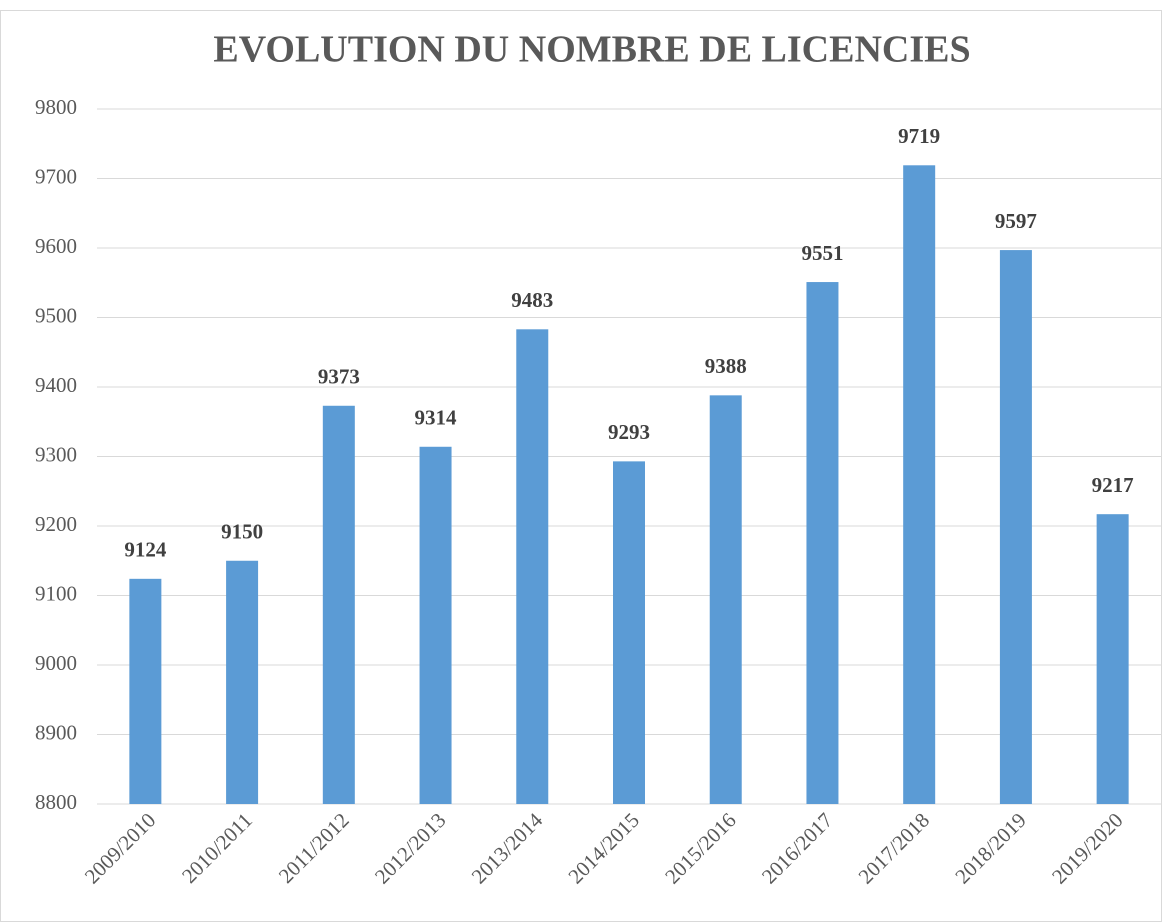 The width and height of the screenshot is (1163, 922). What do you see at coordinates (56, 454) in the screenshot?
I see `y-tick-label: 9300` at bounding box center [56, 454].